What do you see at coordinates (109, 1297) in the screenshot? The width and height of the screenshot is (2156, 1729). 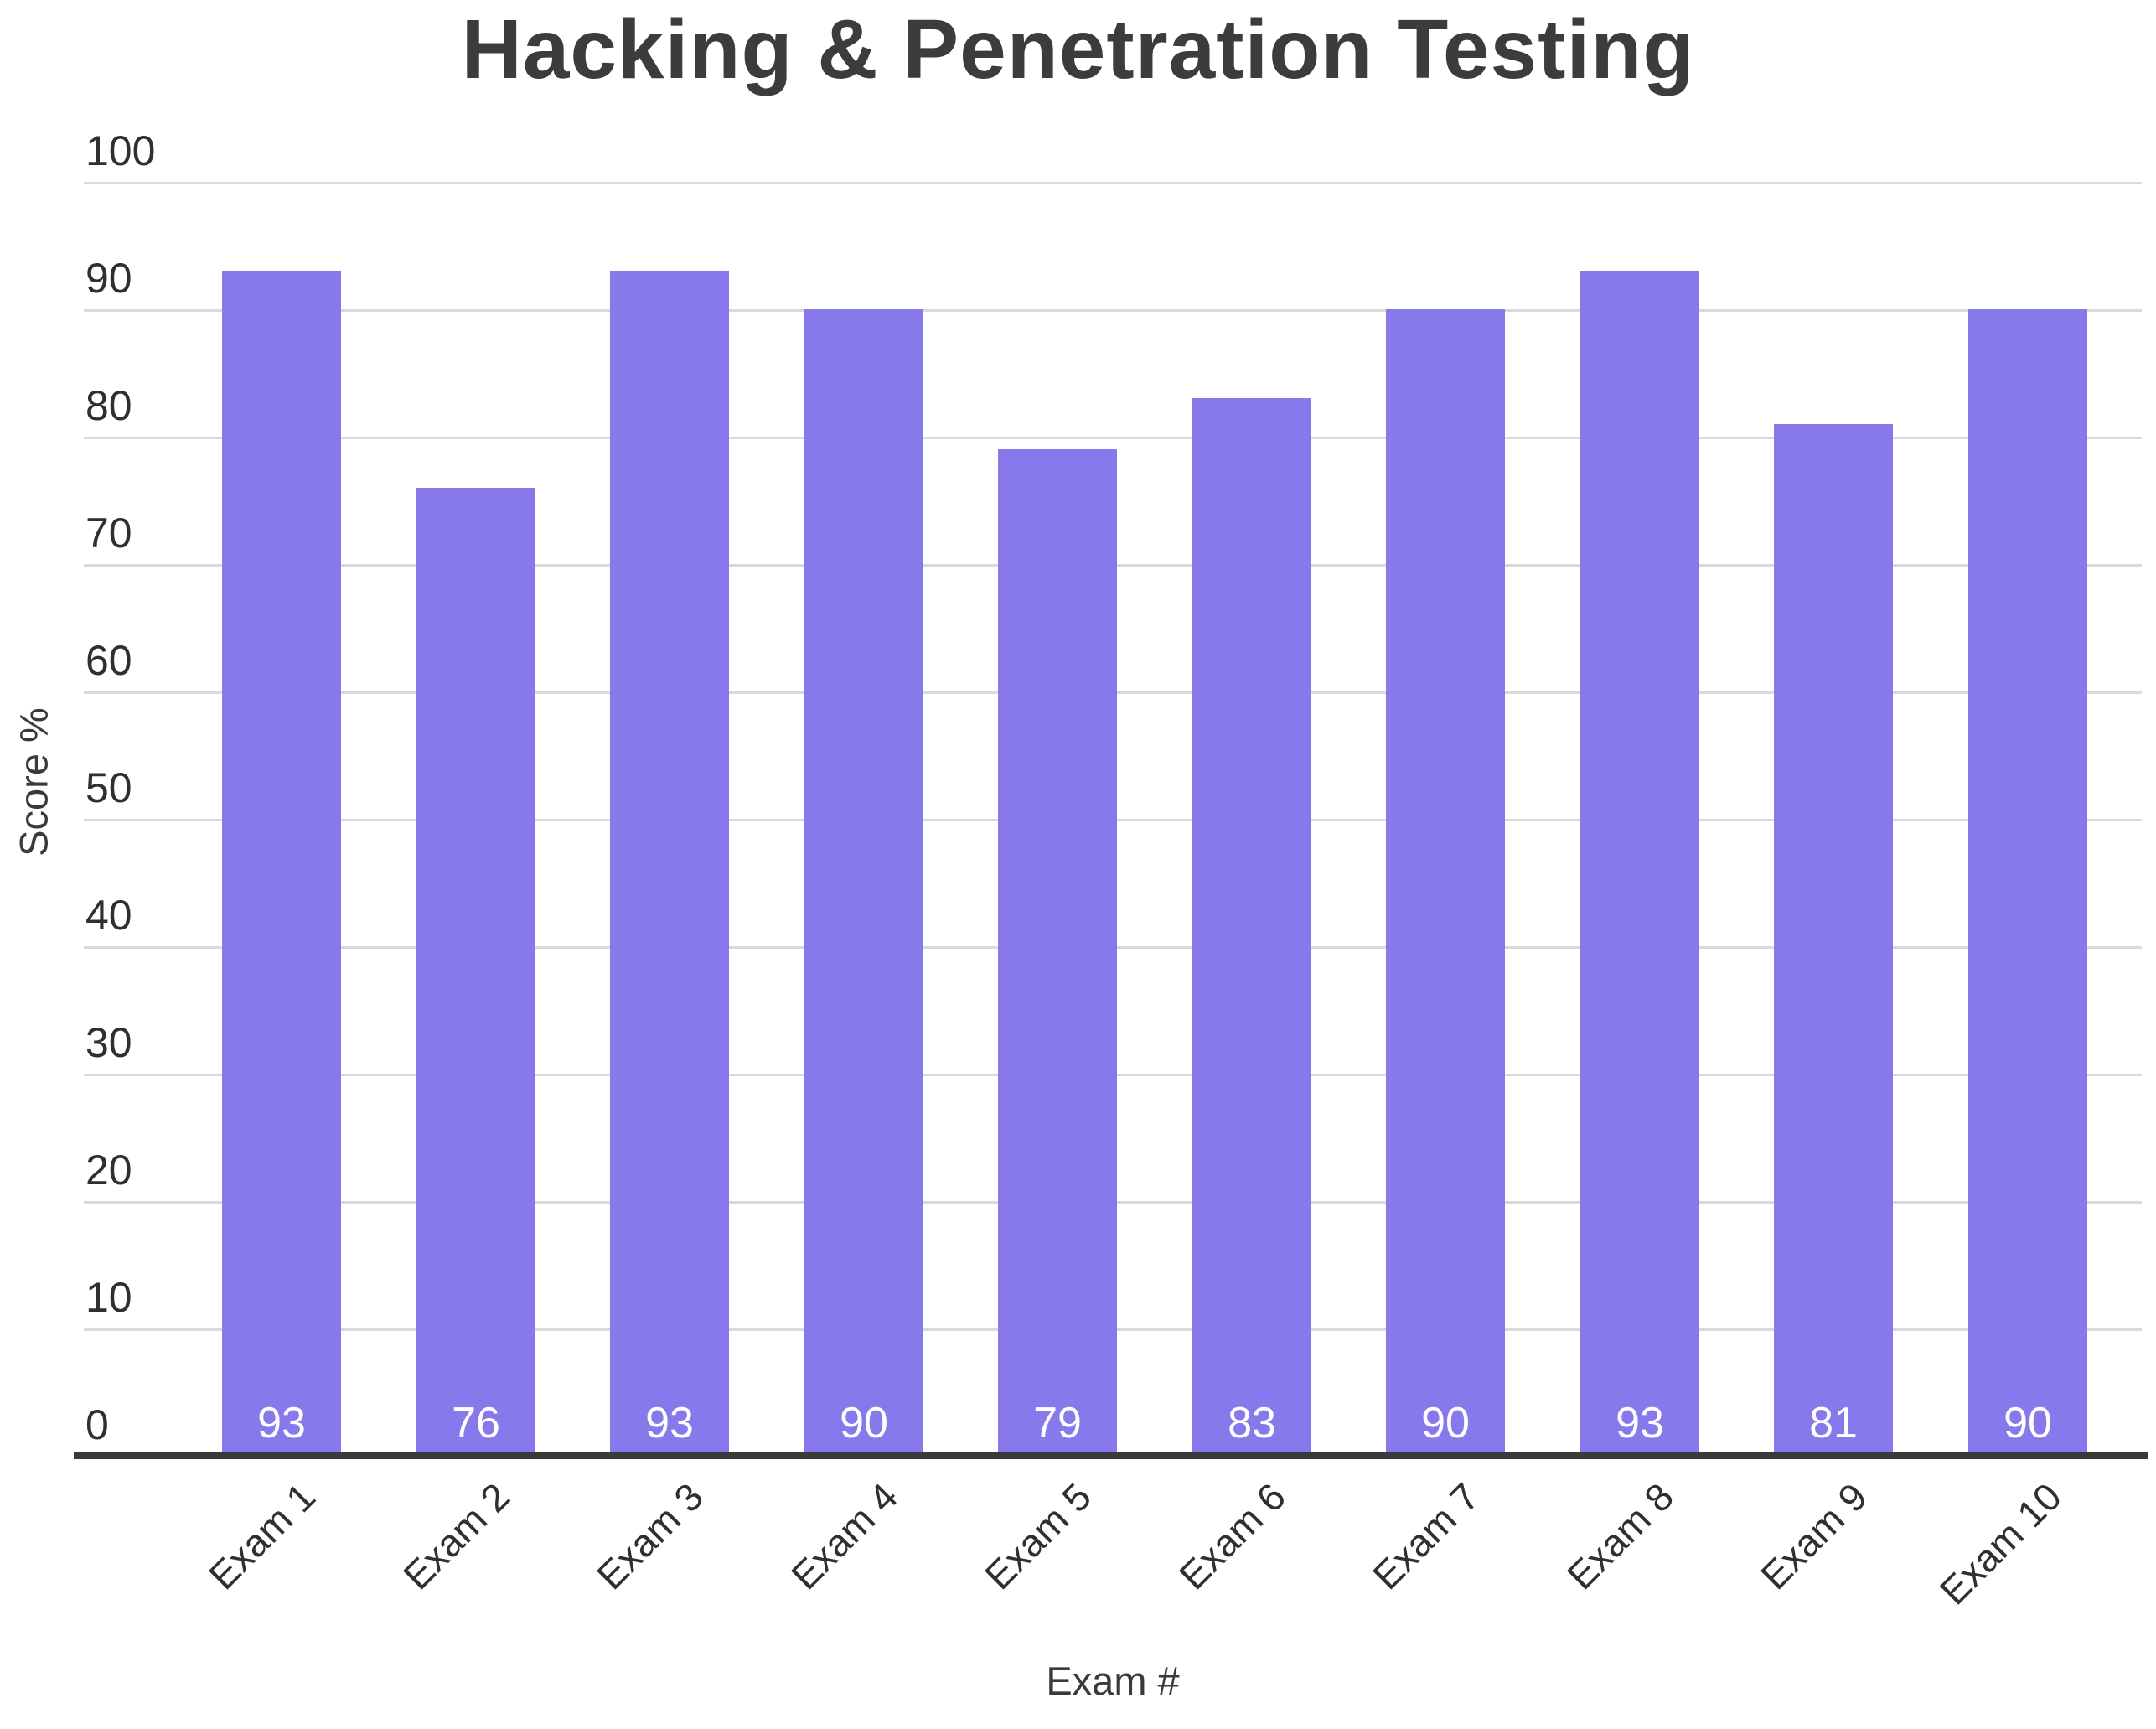 I see `y-tick-label: 10` at bounding box center [109, 1297].